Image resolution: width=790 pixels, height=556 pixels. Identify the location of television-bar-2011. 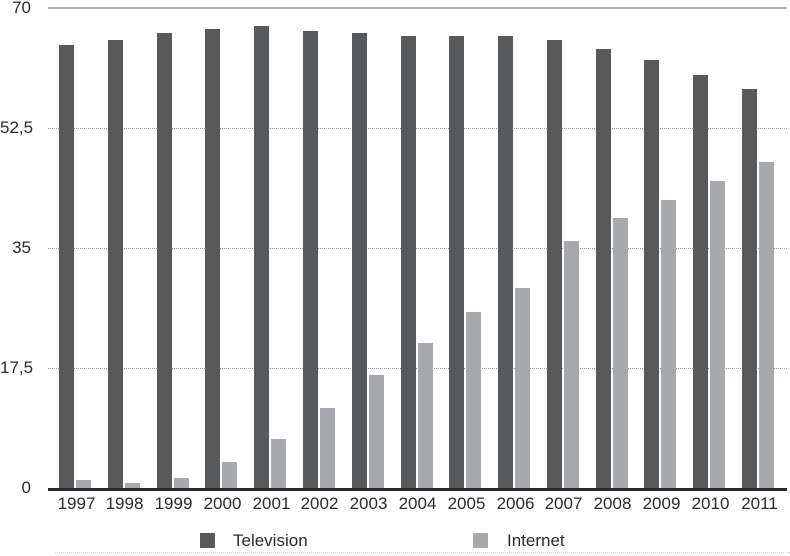
(749, 288).